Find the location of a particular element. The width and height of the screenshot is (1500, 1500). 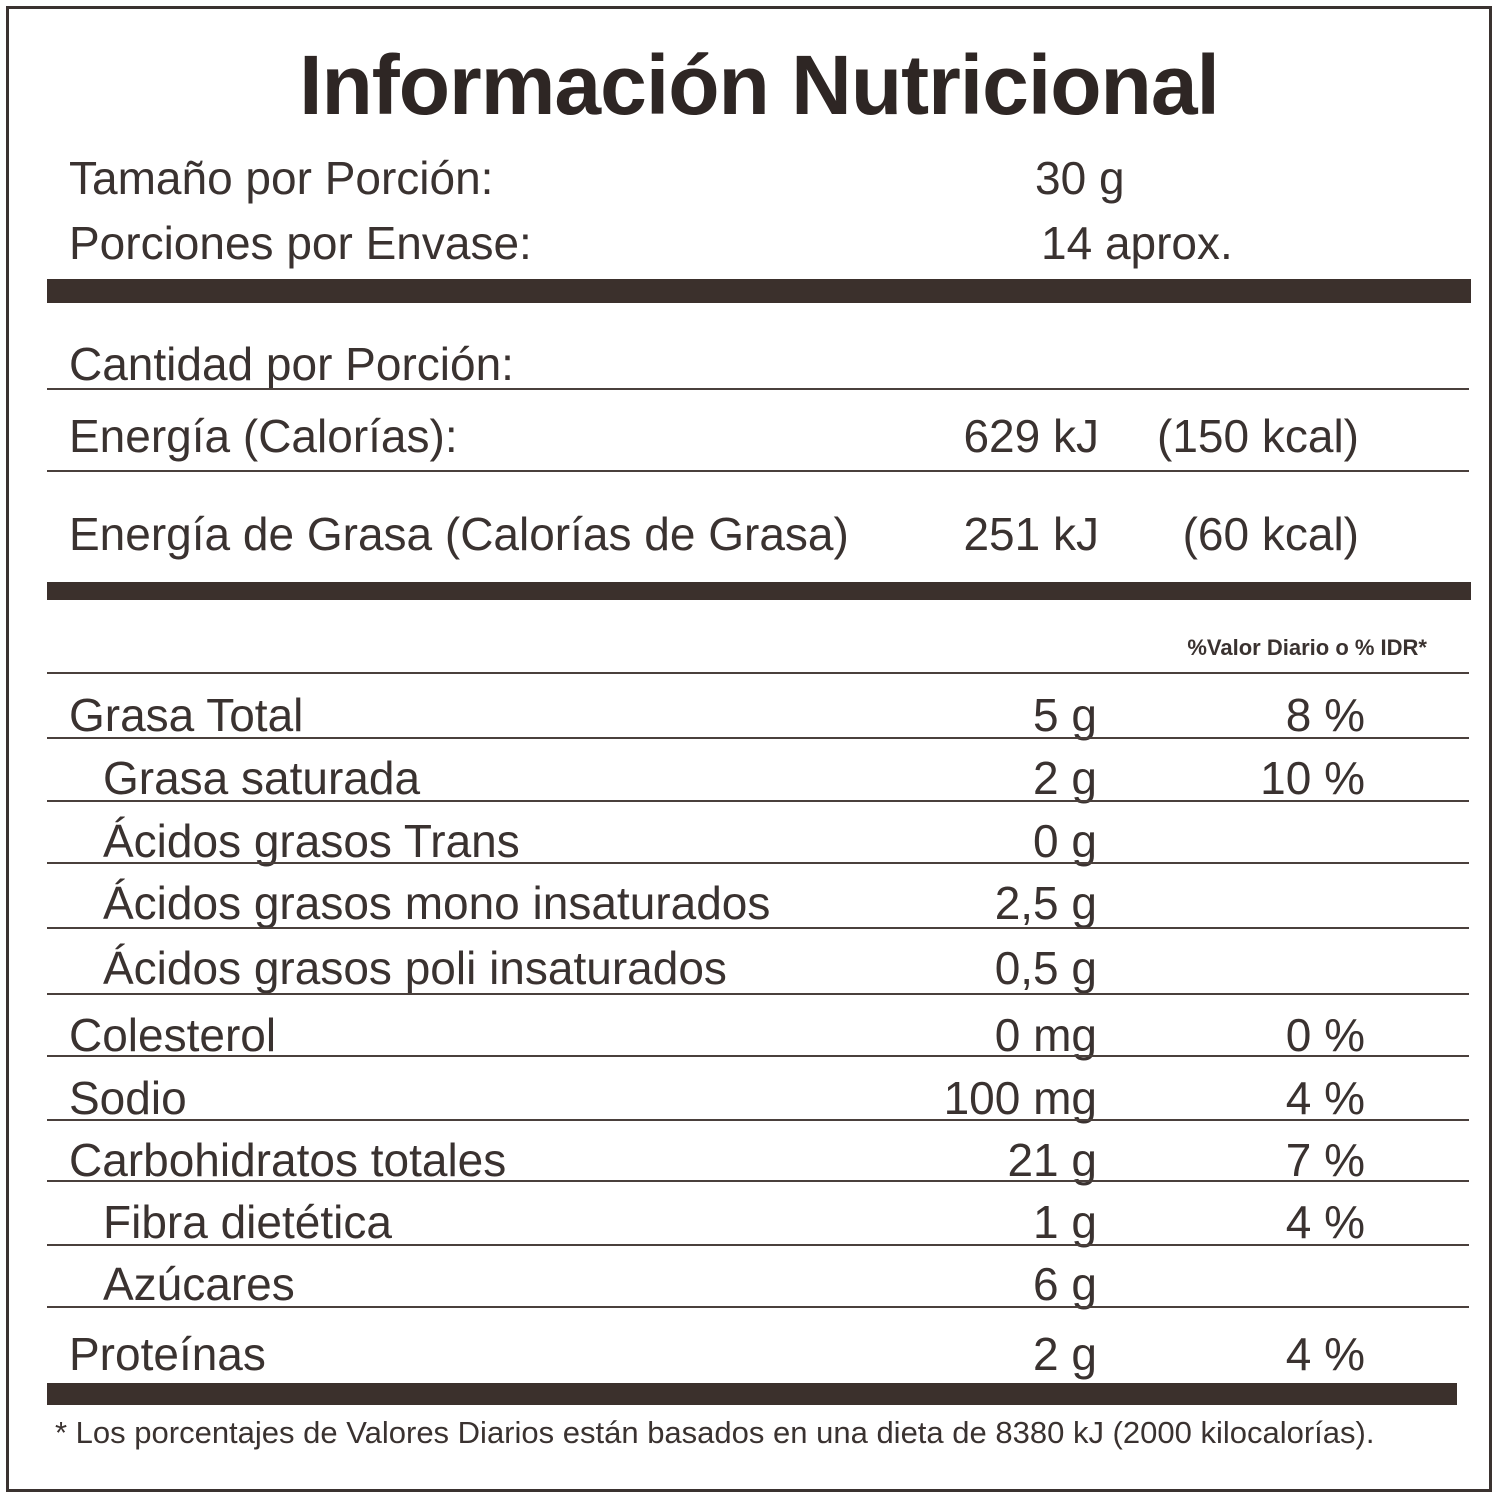

serving-size-value: 30 g is located at coordinates (1080, 178).